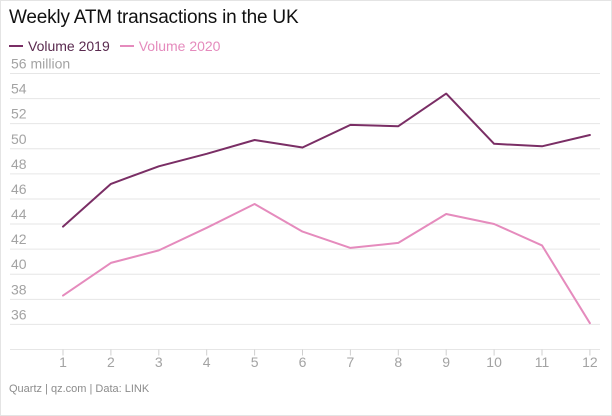  What do you see at coordinates (159, 362) in the screenshot?
I see `x-tick-label: 3` at bounding box center [159, 362].